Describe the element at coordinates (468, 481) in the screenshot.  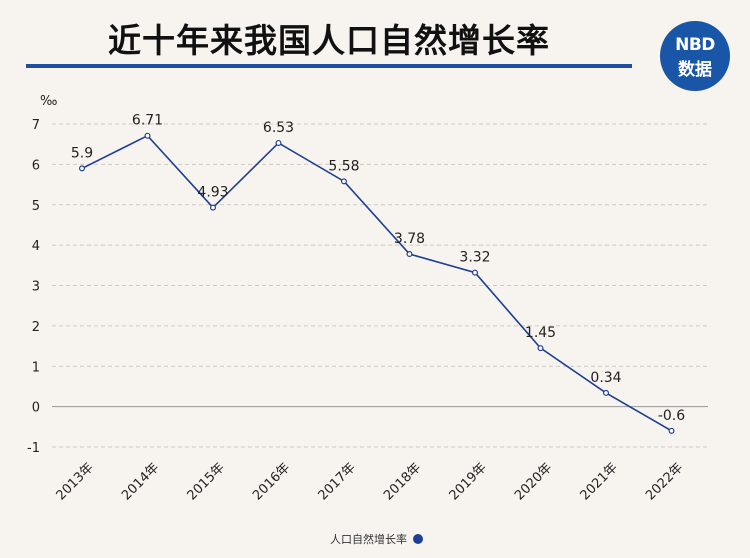
I see `x-tick-label: 2019年` at that location.